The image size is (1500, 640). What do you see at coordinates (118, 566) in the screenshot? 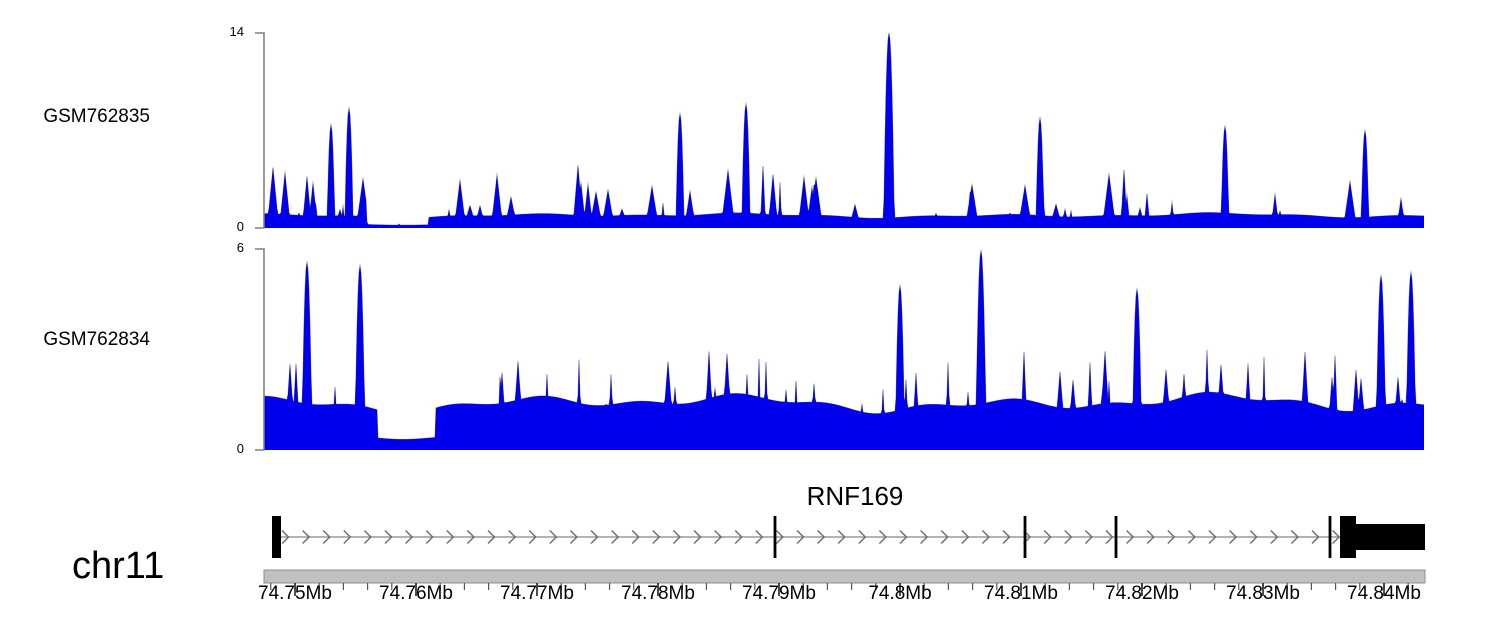
I see `chromosome-label: chr11` at bounding box center [118, 566].